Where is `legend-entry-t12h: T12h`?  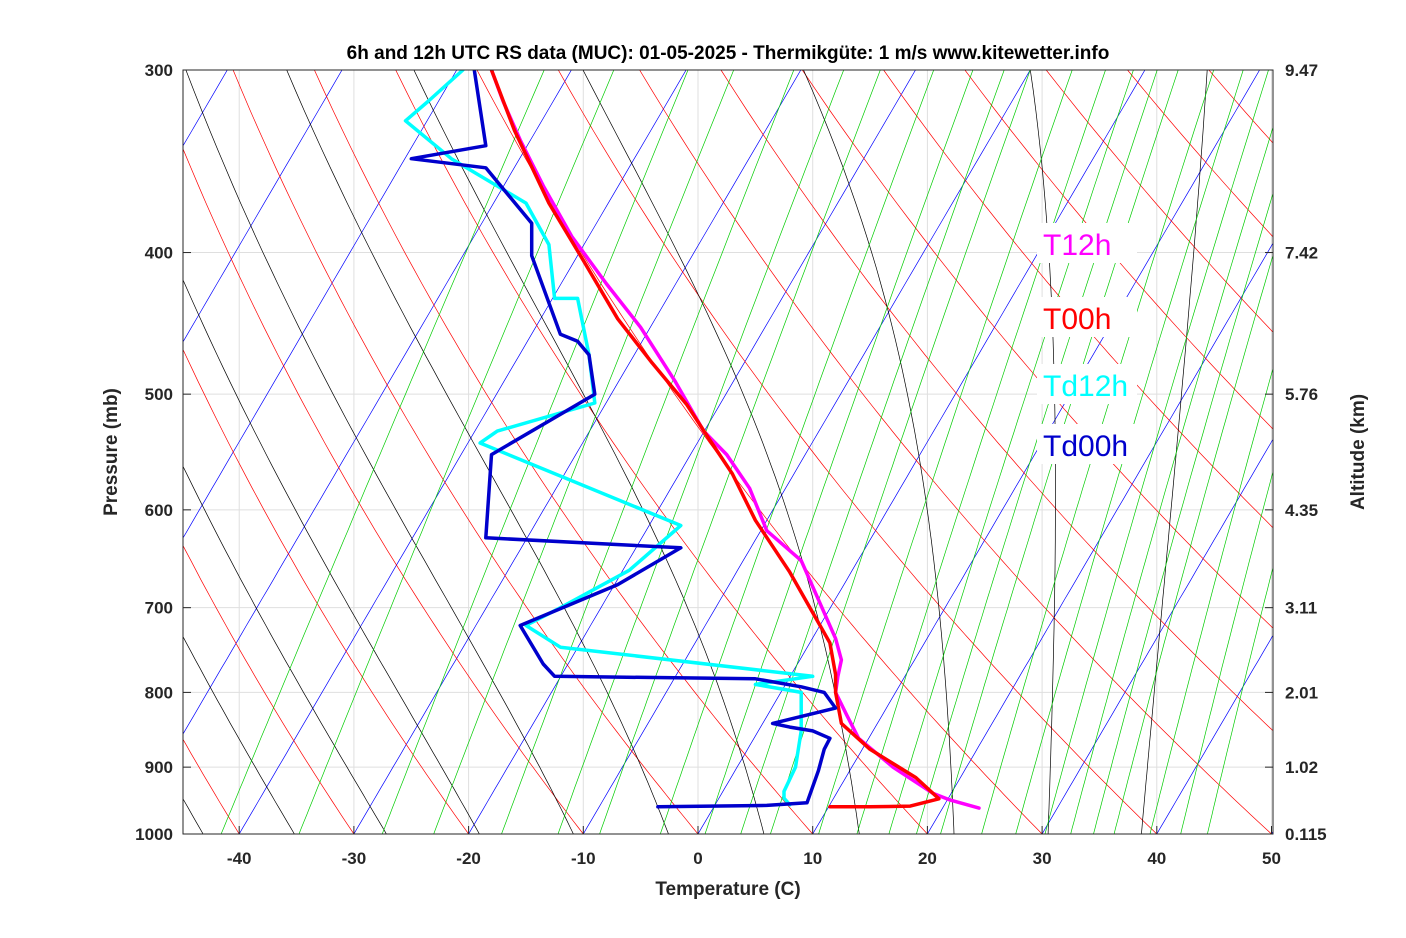 legend-entry-t12h: T12h is located at coordinates (1077, 245).